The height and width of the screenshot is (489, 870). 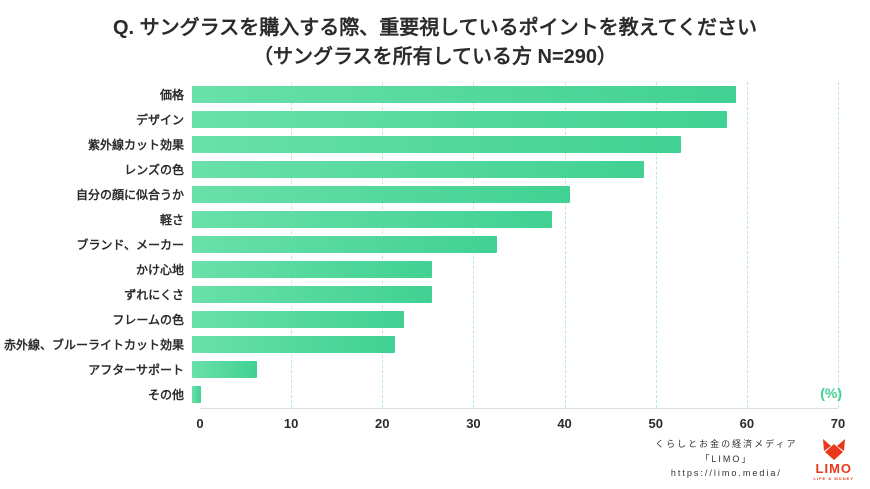 I want to click on limo-logo: LIMO LIFE & MONEY, so click(x=834, y=459).